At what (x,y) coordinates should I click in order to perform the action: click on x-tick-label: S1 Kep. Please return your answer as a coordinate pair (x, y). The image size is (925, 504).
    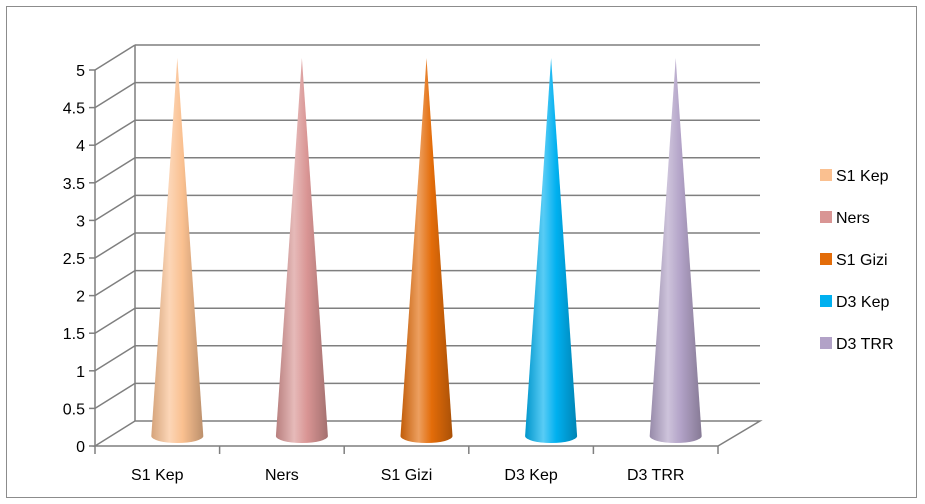
    Looking at the image, I should click on (157, 475).